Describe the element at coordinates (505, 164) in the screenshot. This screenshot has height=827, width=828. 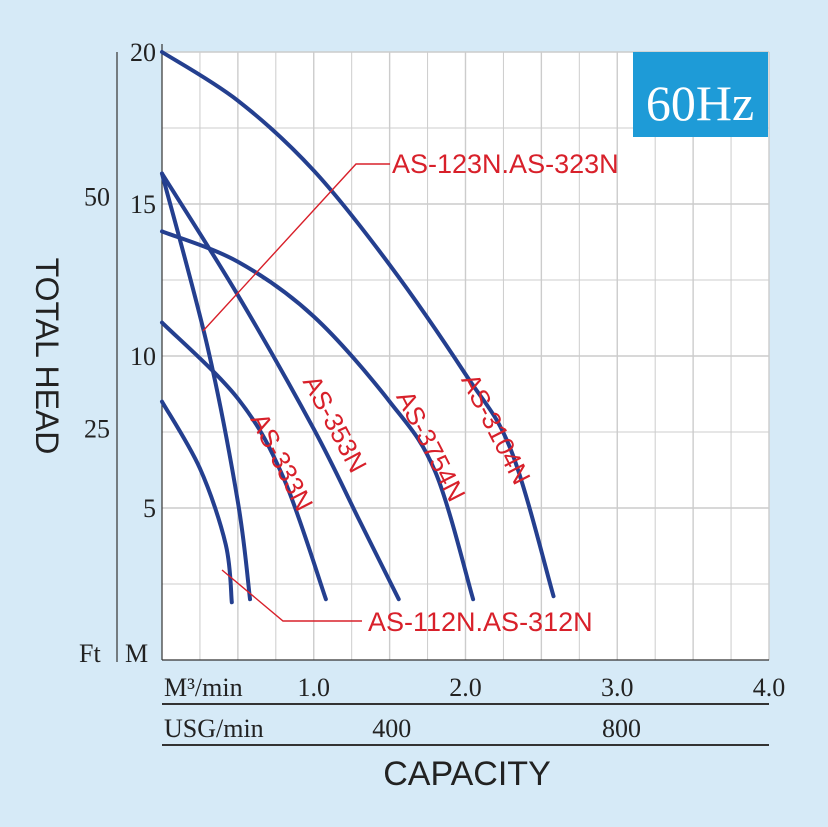
I see `callout-label: AS-123N.AS-323N` at that location.